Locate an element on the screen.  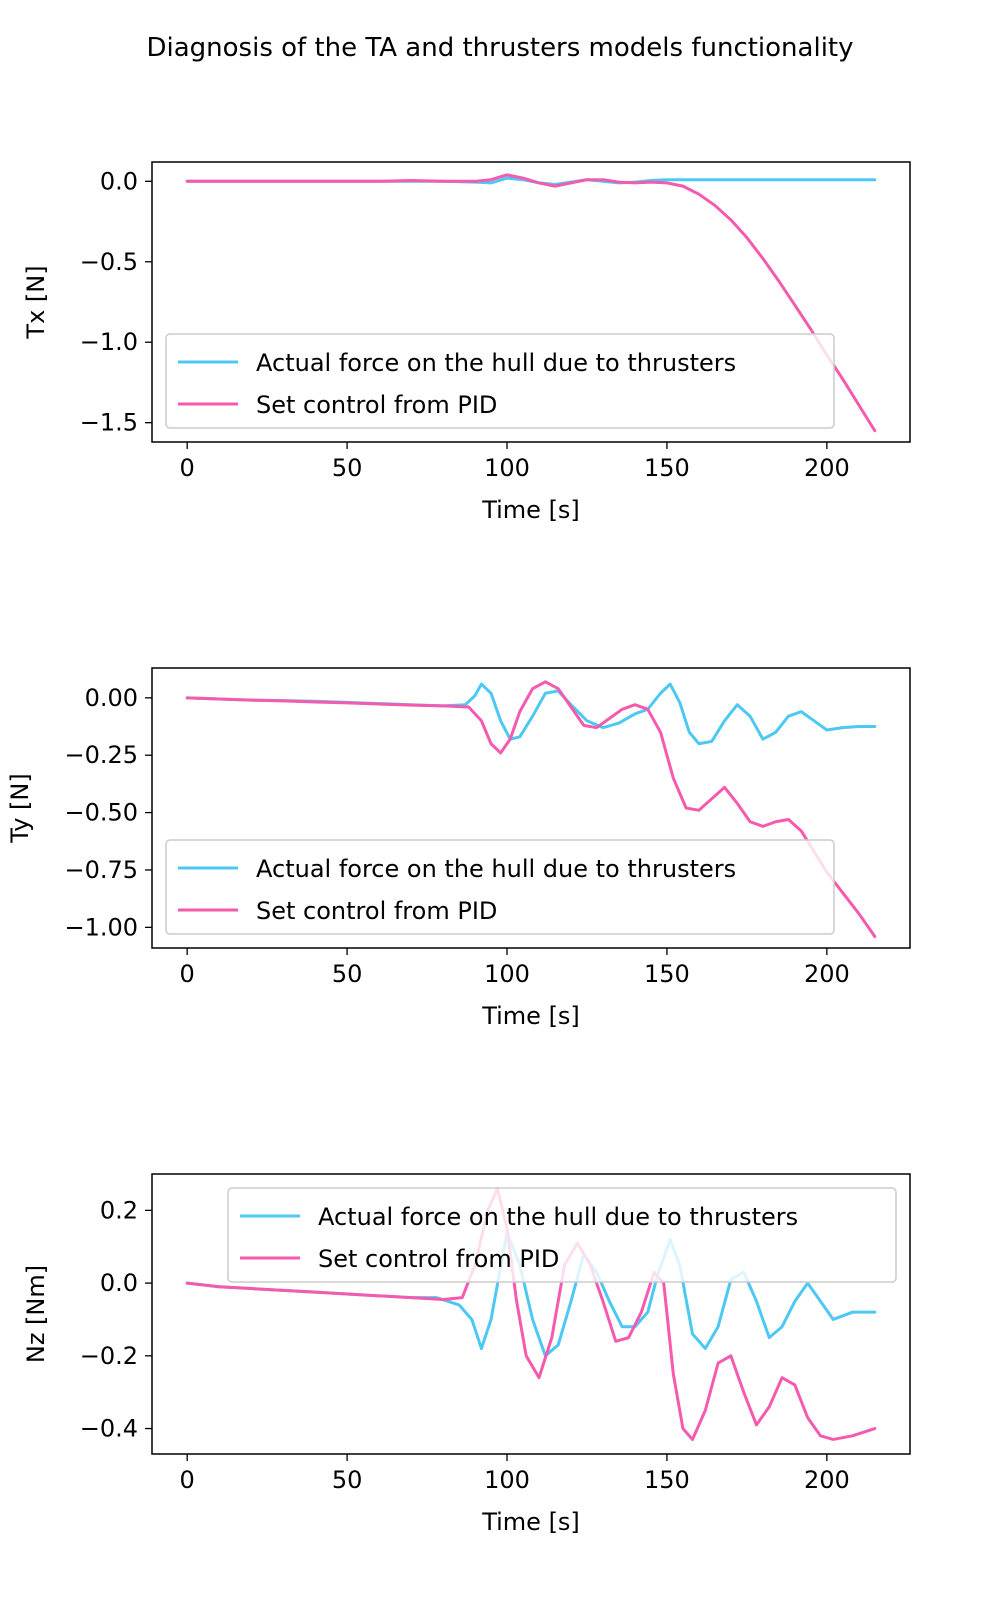
y-tick-label: −0.50 is located at coordinates (101, 813).